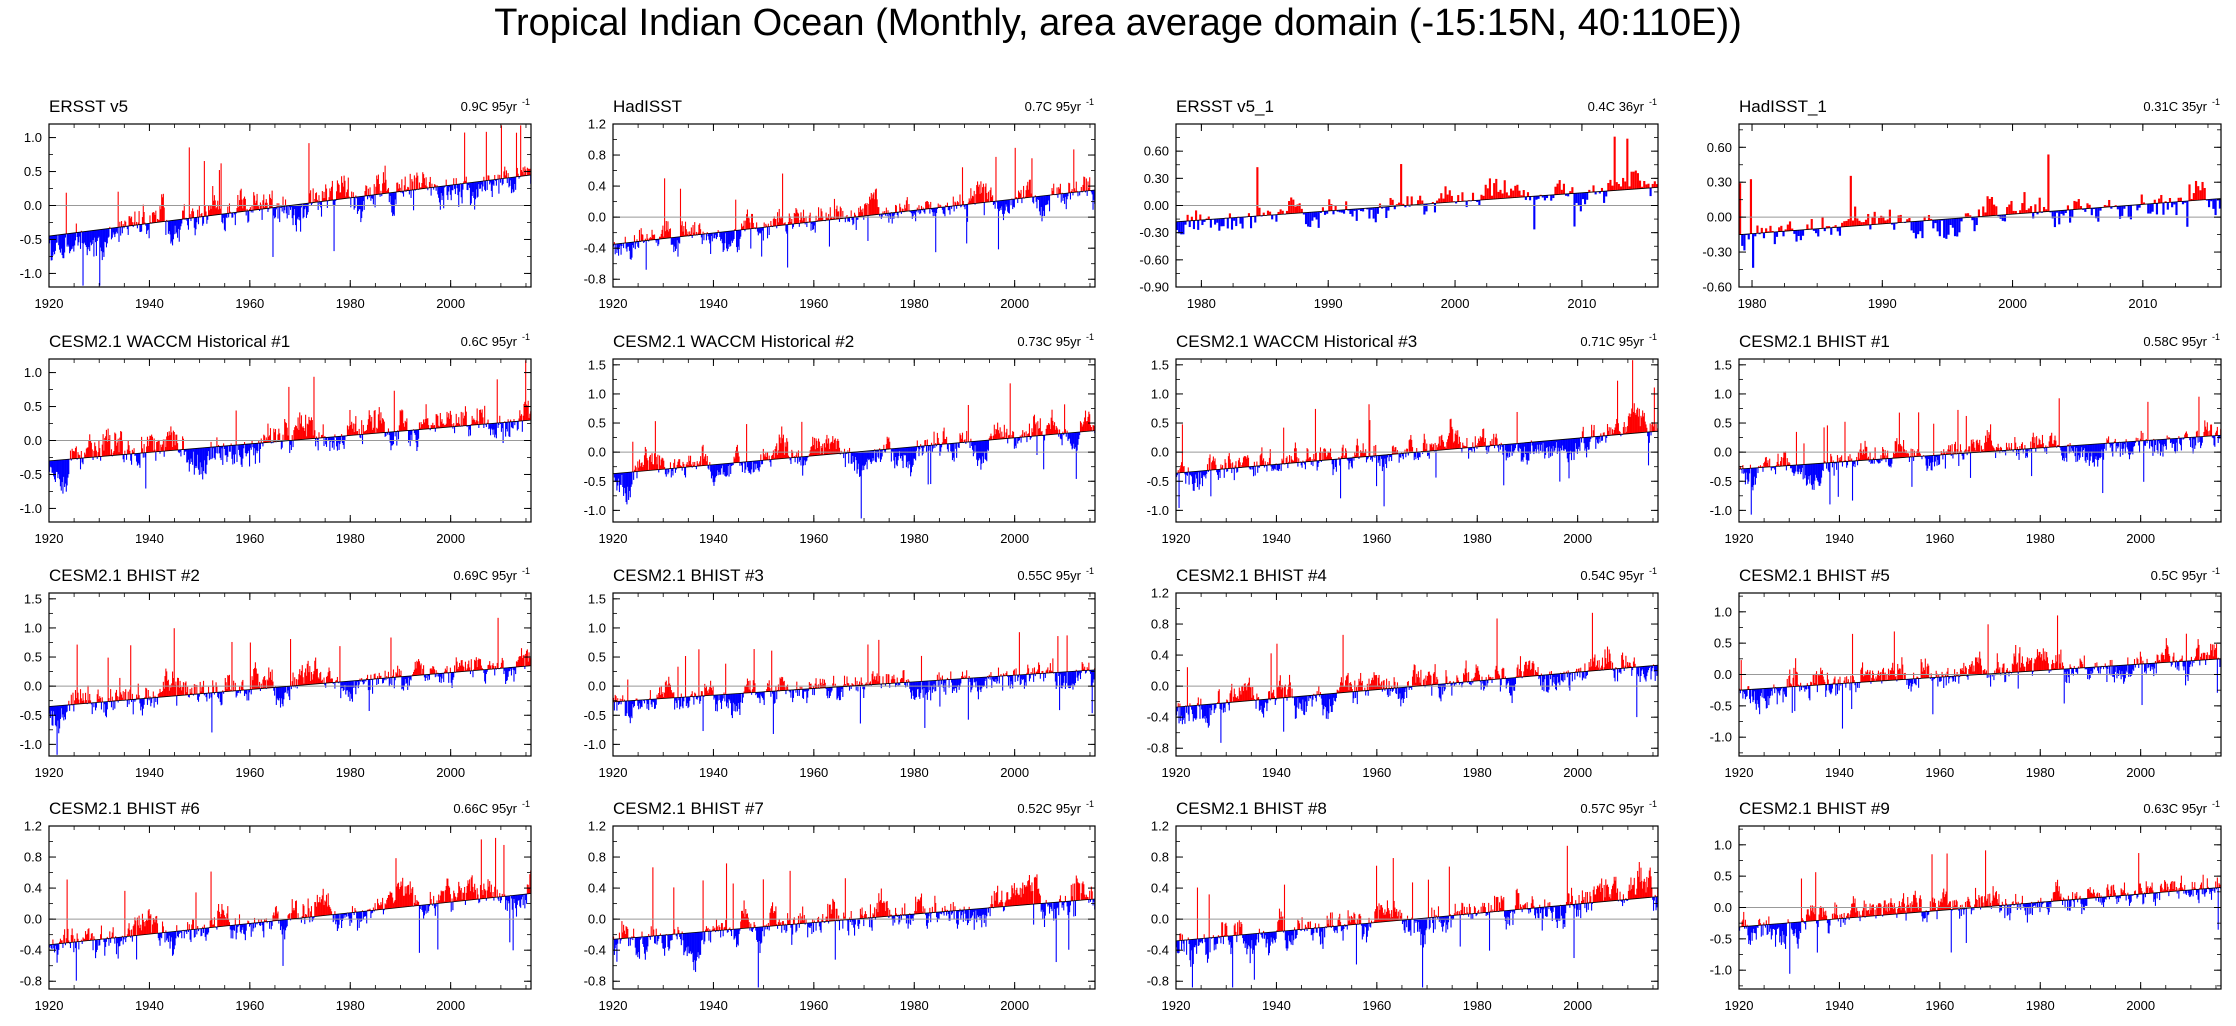 This screenshot has width=2236, height=1026. I want to click on panel-title: ERSST v5_1, so click(1225, 106).